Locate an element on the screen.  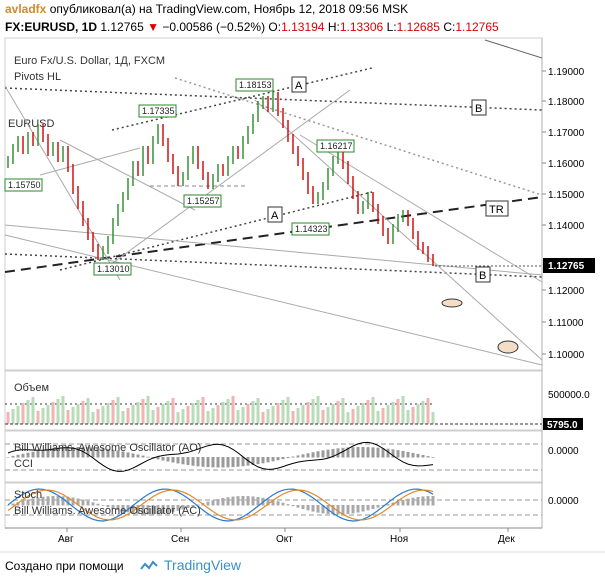
lower-channel-line-a is located at coordinates (216, 231).